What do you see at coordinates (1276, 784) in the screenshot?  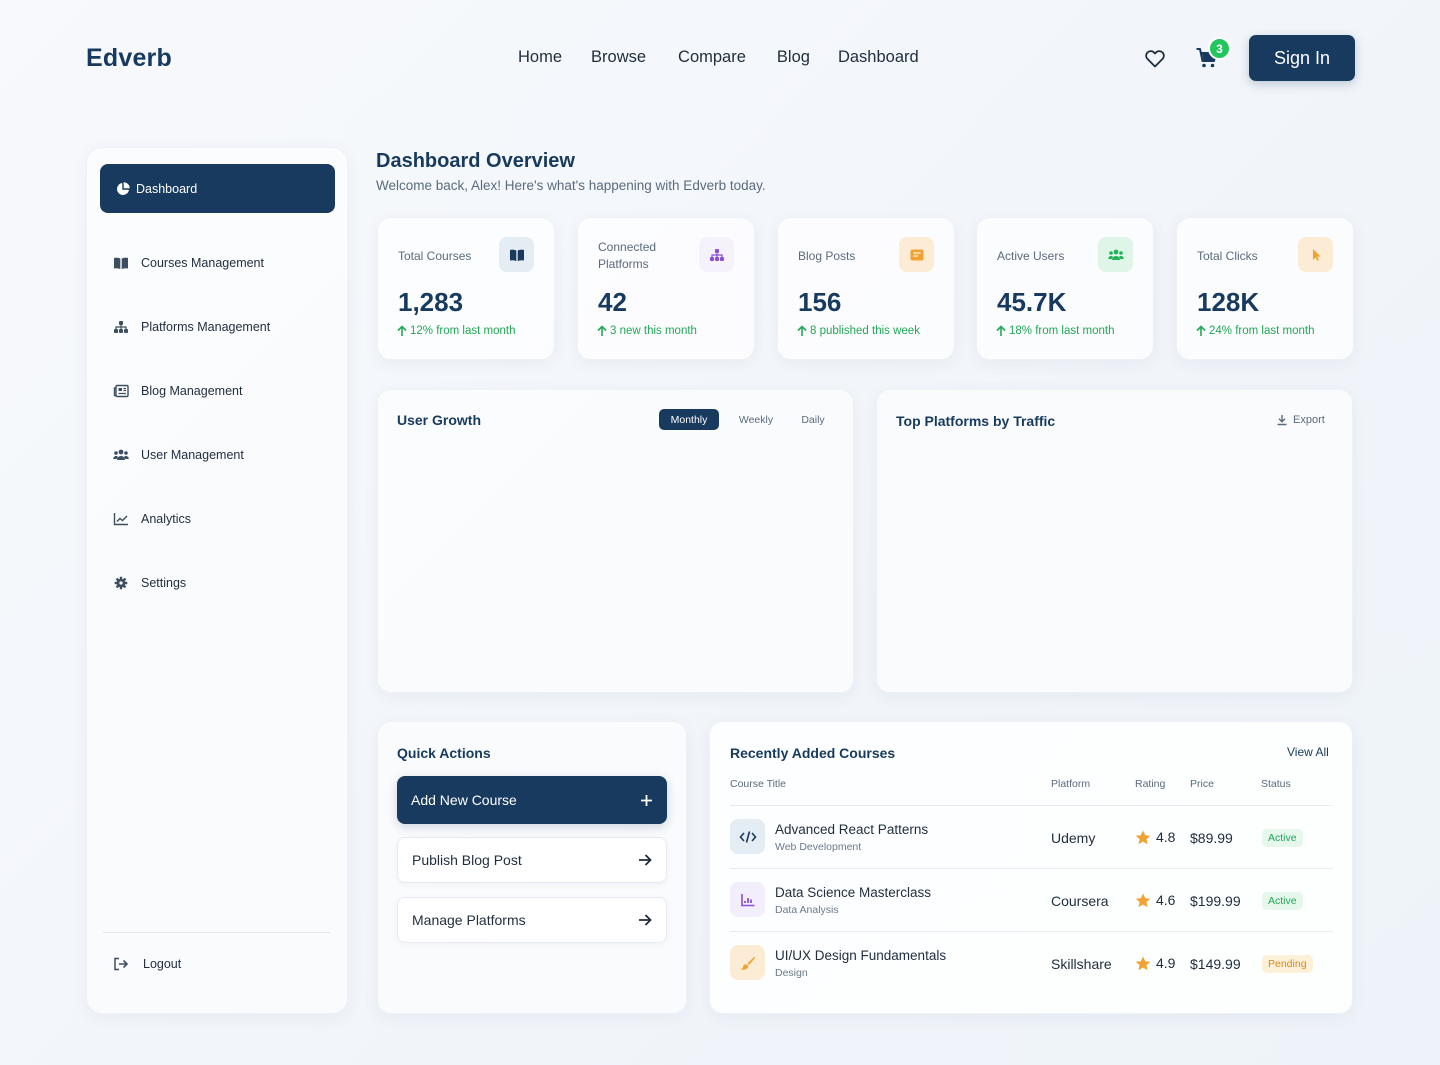 I see `column-header: Status` at bounding box center [1276, 784].